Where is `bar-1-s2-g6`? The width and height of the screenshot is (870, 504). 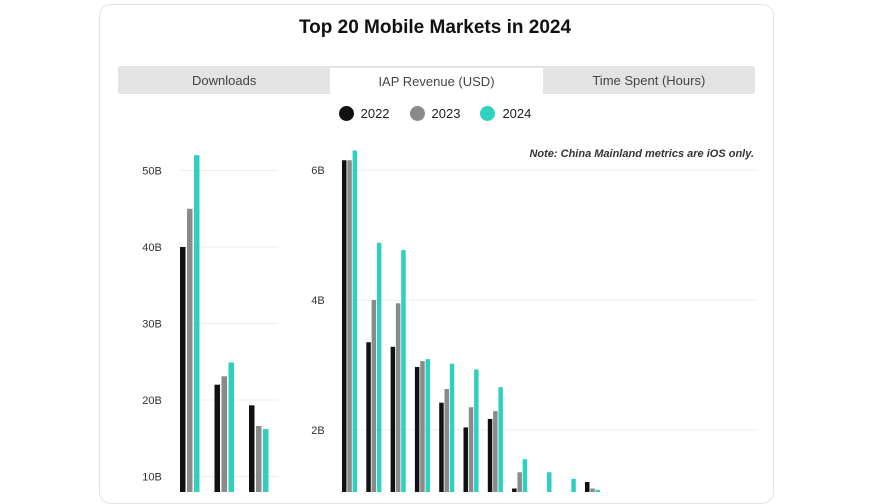 bar-1-s2-g6 is located at coordinates (500, 439).